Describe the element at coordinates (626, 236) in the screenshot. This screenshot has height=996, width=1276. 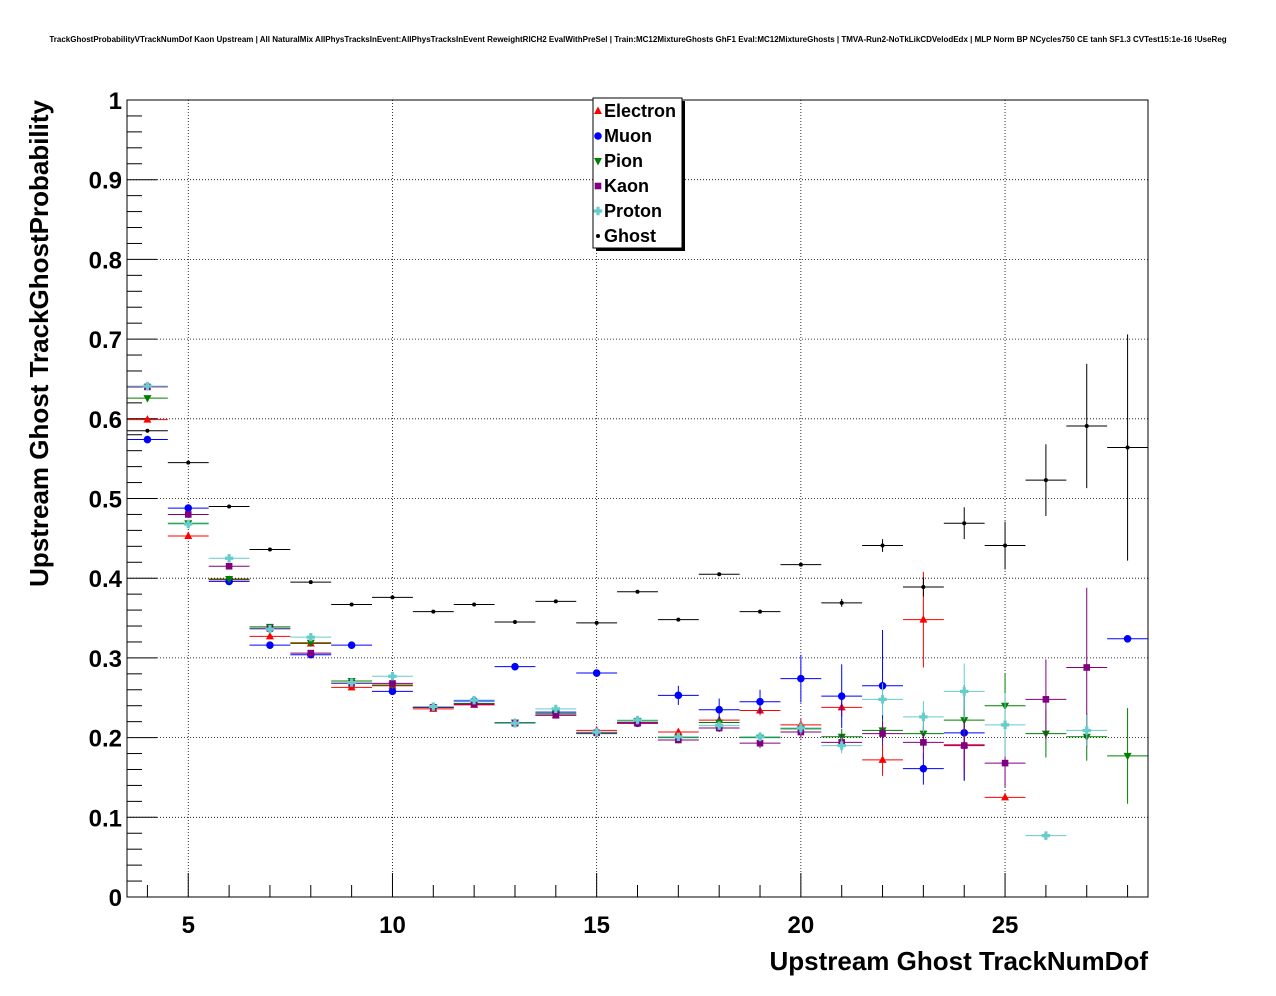
I see `legend-entry-ghost: Ghost` at that location.